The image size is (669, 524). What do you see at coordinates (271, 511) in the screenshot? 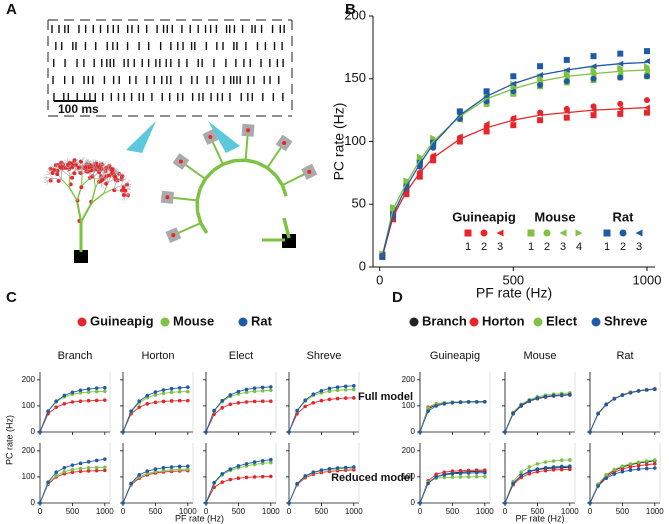
I see `x-tick-label: 1000` at bounding box center [271, 511].